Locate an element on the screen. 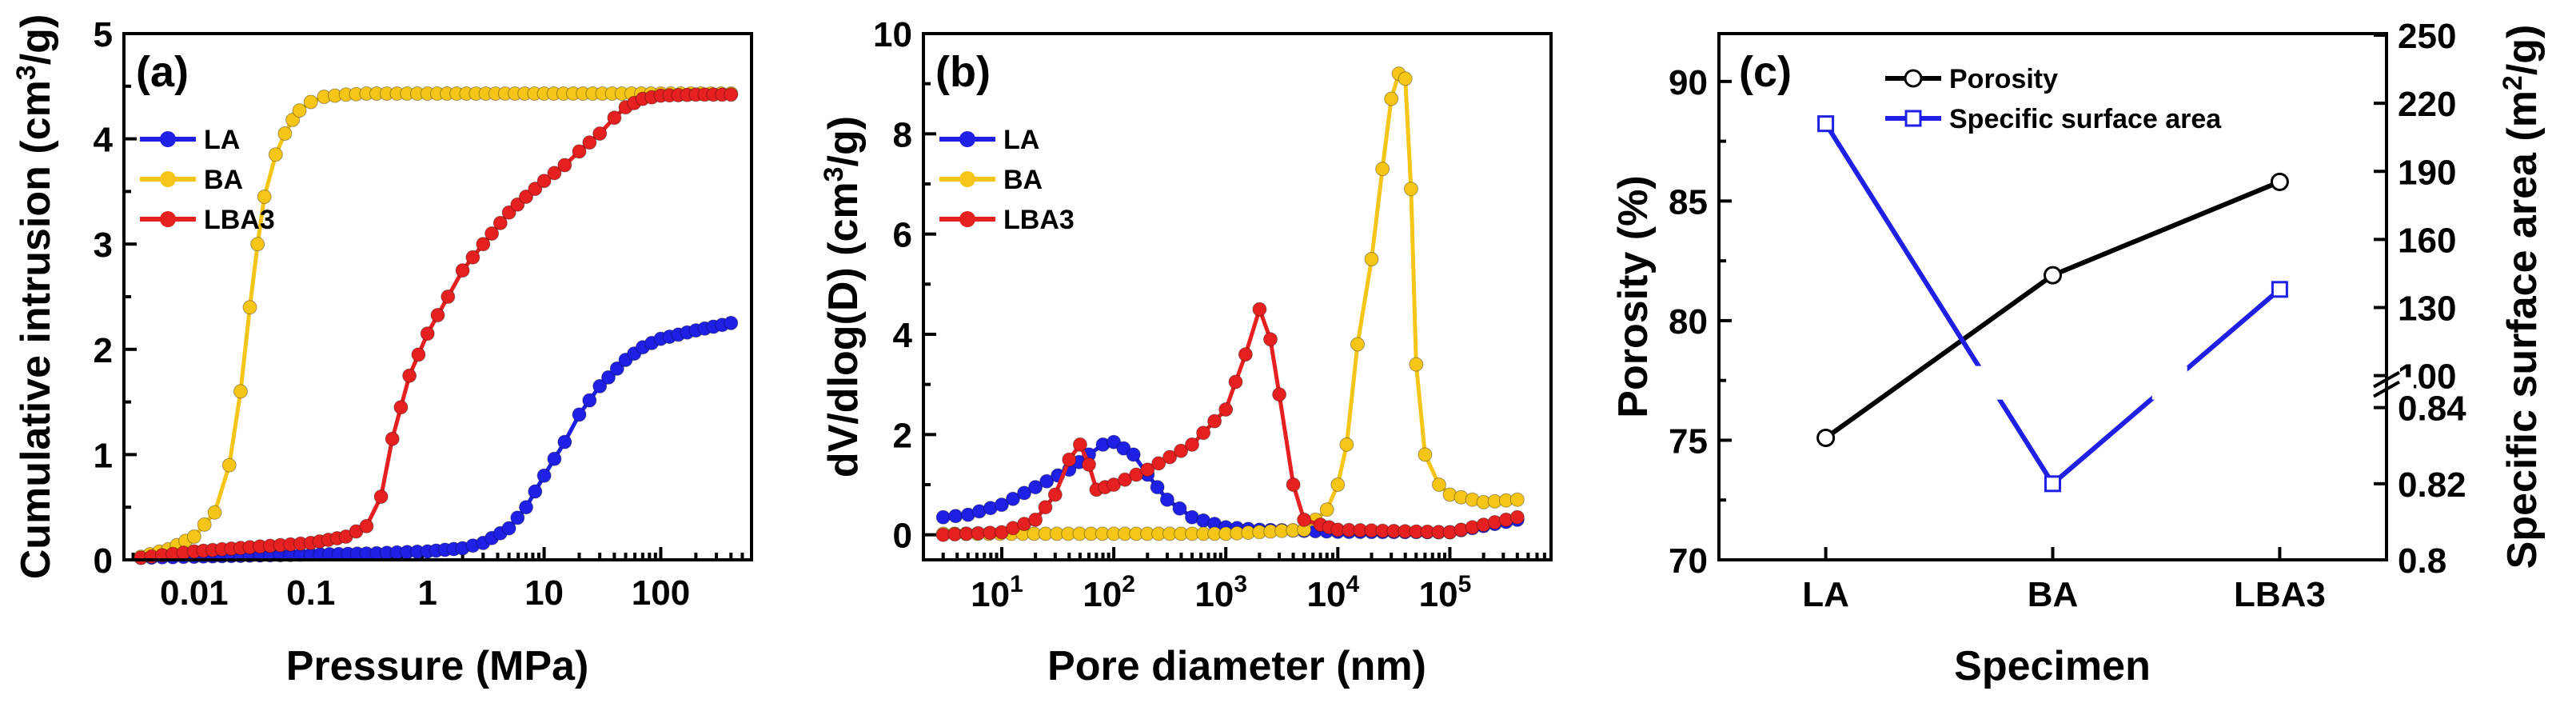 The image size is (2576, 707). panel-c-right-y-tick-label: 220 is located at coordinates (2427, 105).